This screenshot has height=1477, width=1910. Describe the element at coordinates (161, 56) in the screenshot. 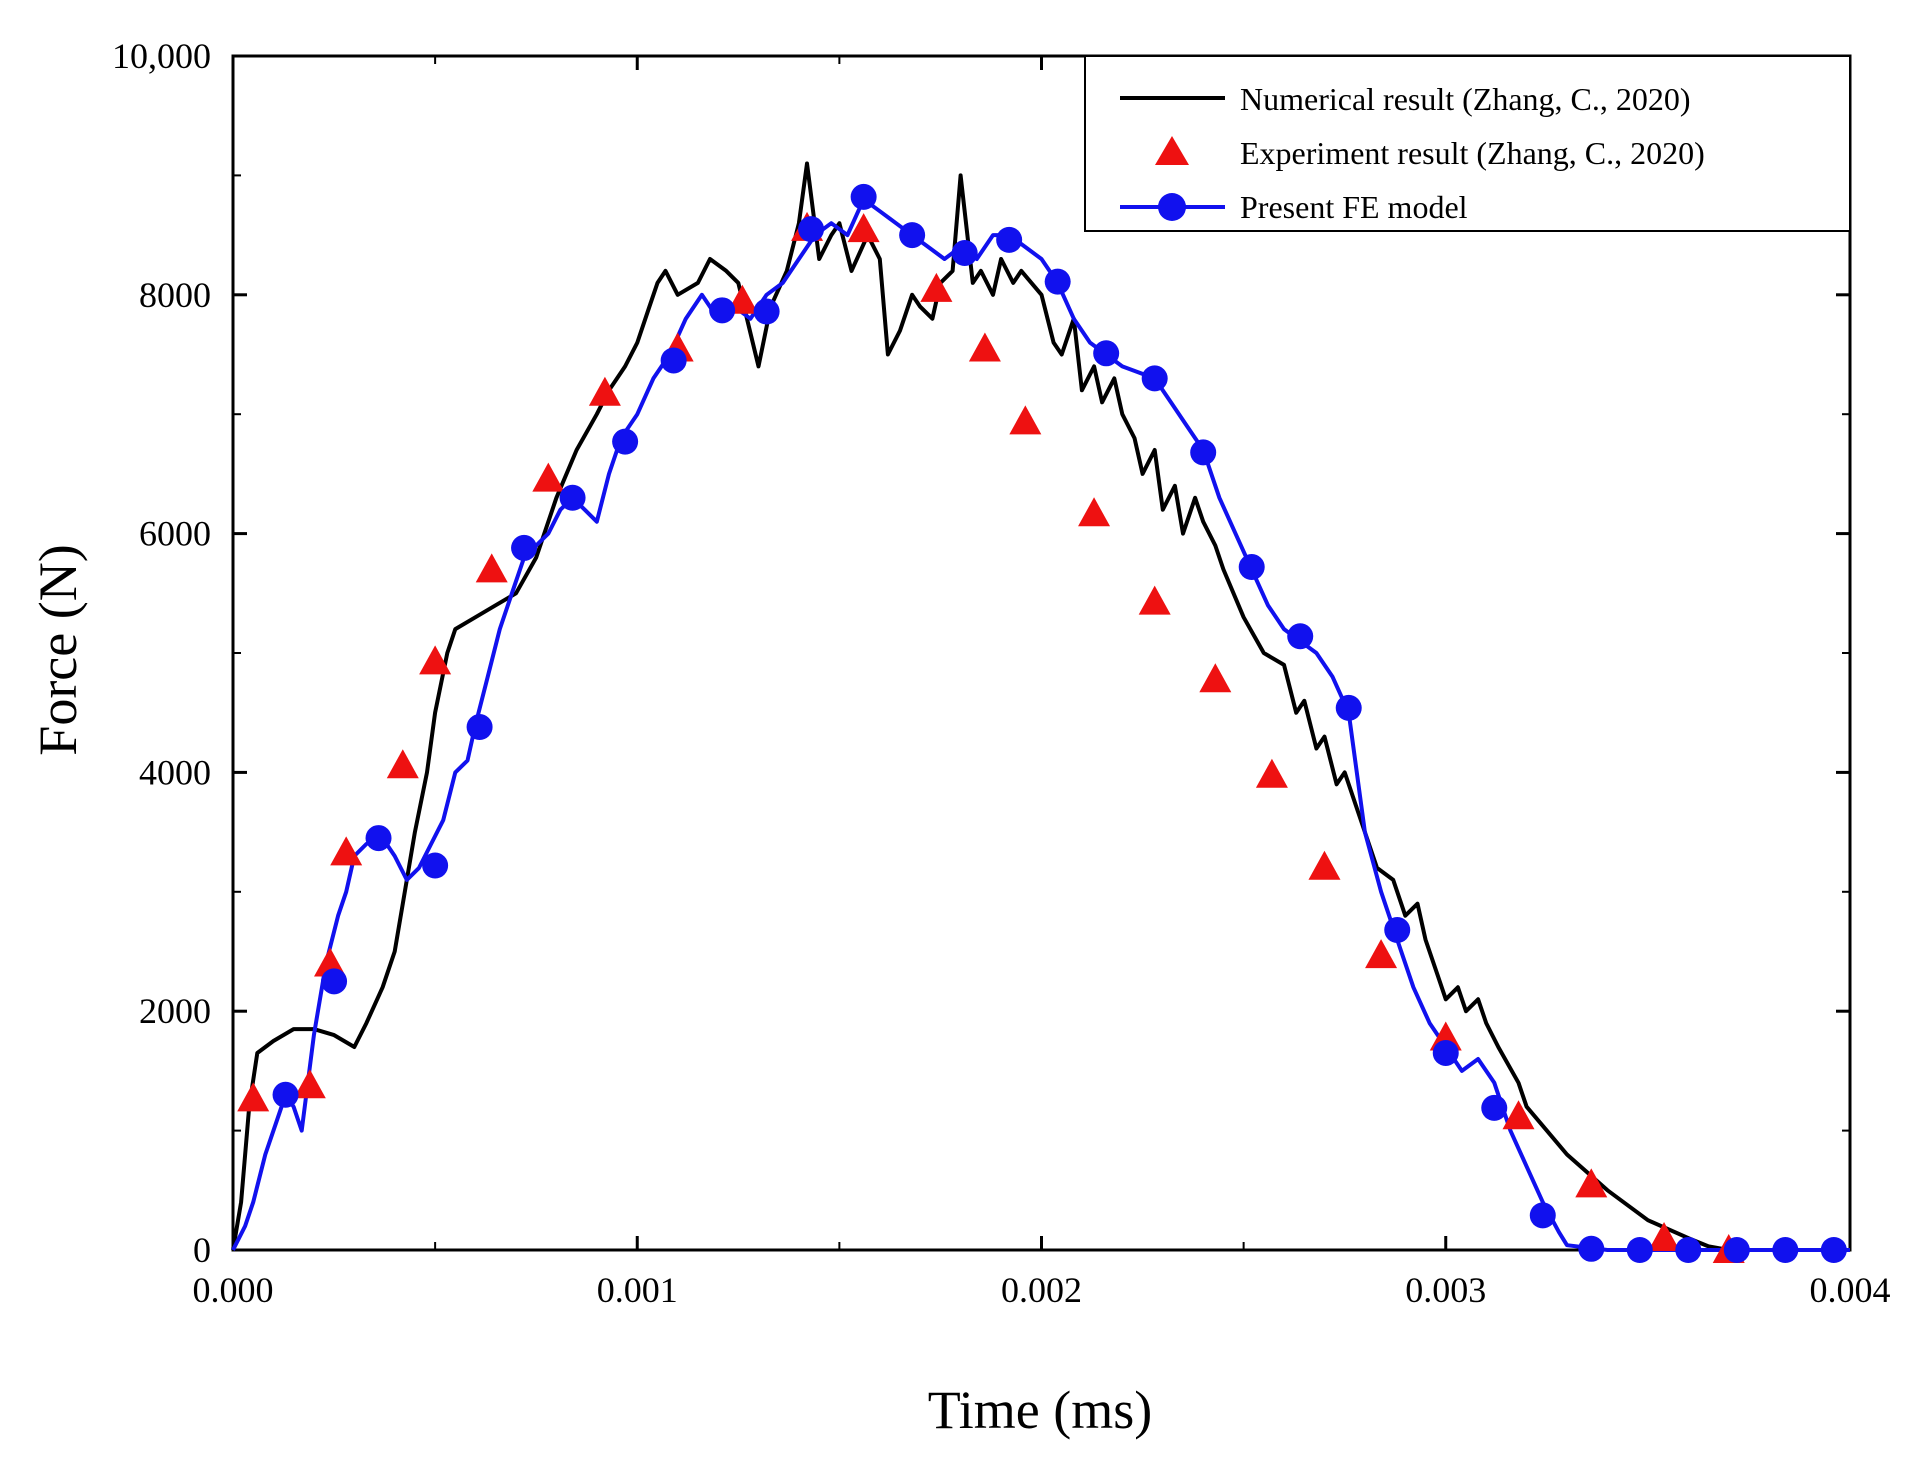

I see `y-tick-label: 10,000` at that location.